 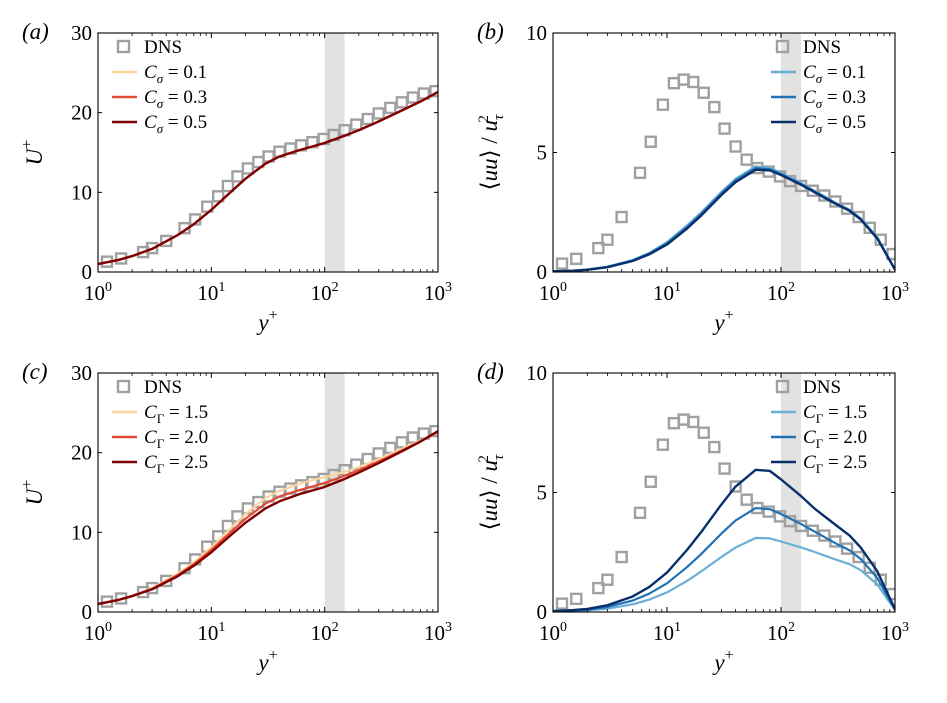 I want to click on y-axis-label: U+, so click(x=33, y=493).